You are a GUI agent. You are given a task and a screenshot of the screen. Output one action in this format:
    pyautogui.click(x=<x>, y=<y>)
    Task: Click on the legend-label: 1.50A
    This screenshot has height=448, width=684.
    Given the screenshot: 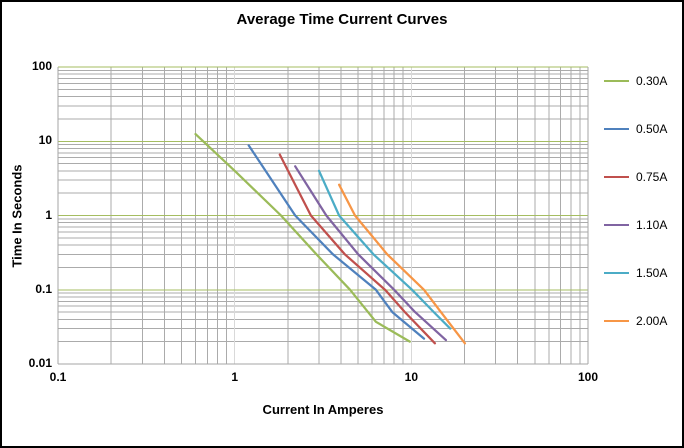 What is the action you would take?
    pyautogui.click(x=652, y=273)
    